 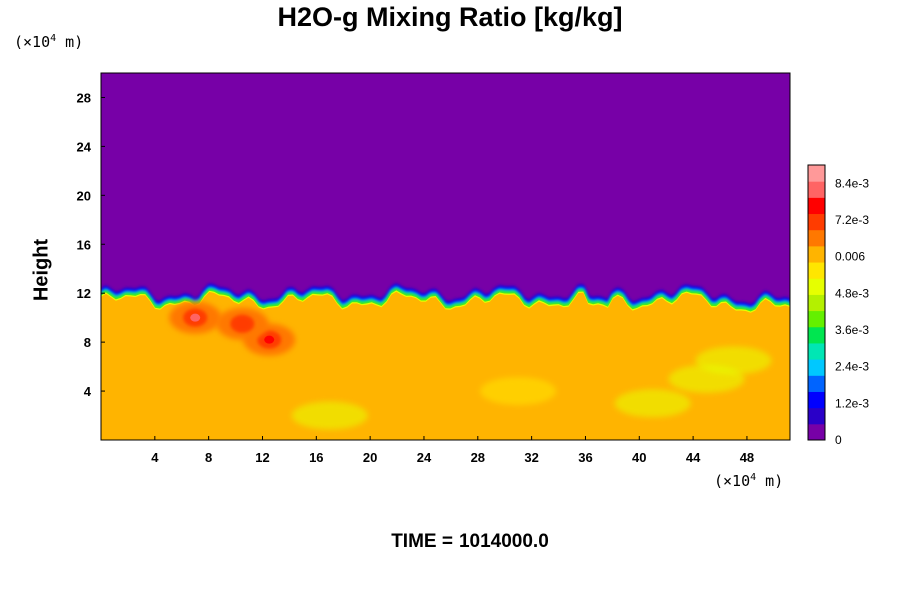 I want to click on x-axis-ticks: 4 8 12 16 20 24 28 32 36 40 44 48, so click(x=452, y=450).